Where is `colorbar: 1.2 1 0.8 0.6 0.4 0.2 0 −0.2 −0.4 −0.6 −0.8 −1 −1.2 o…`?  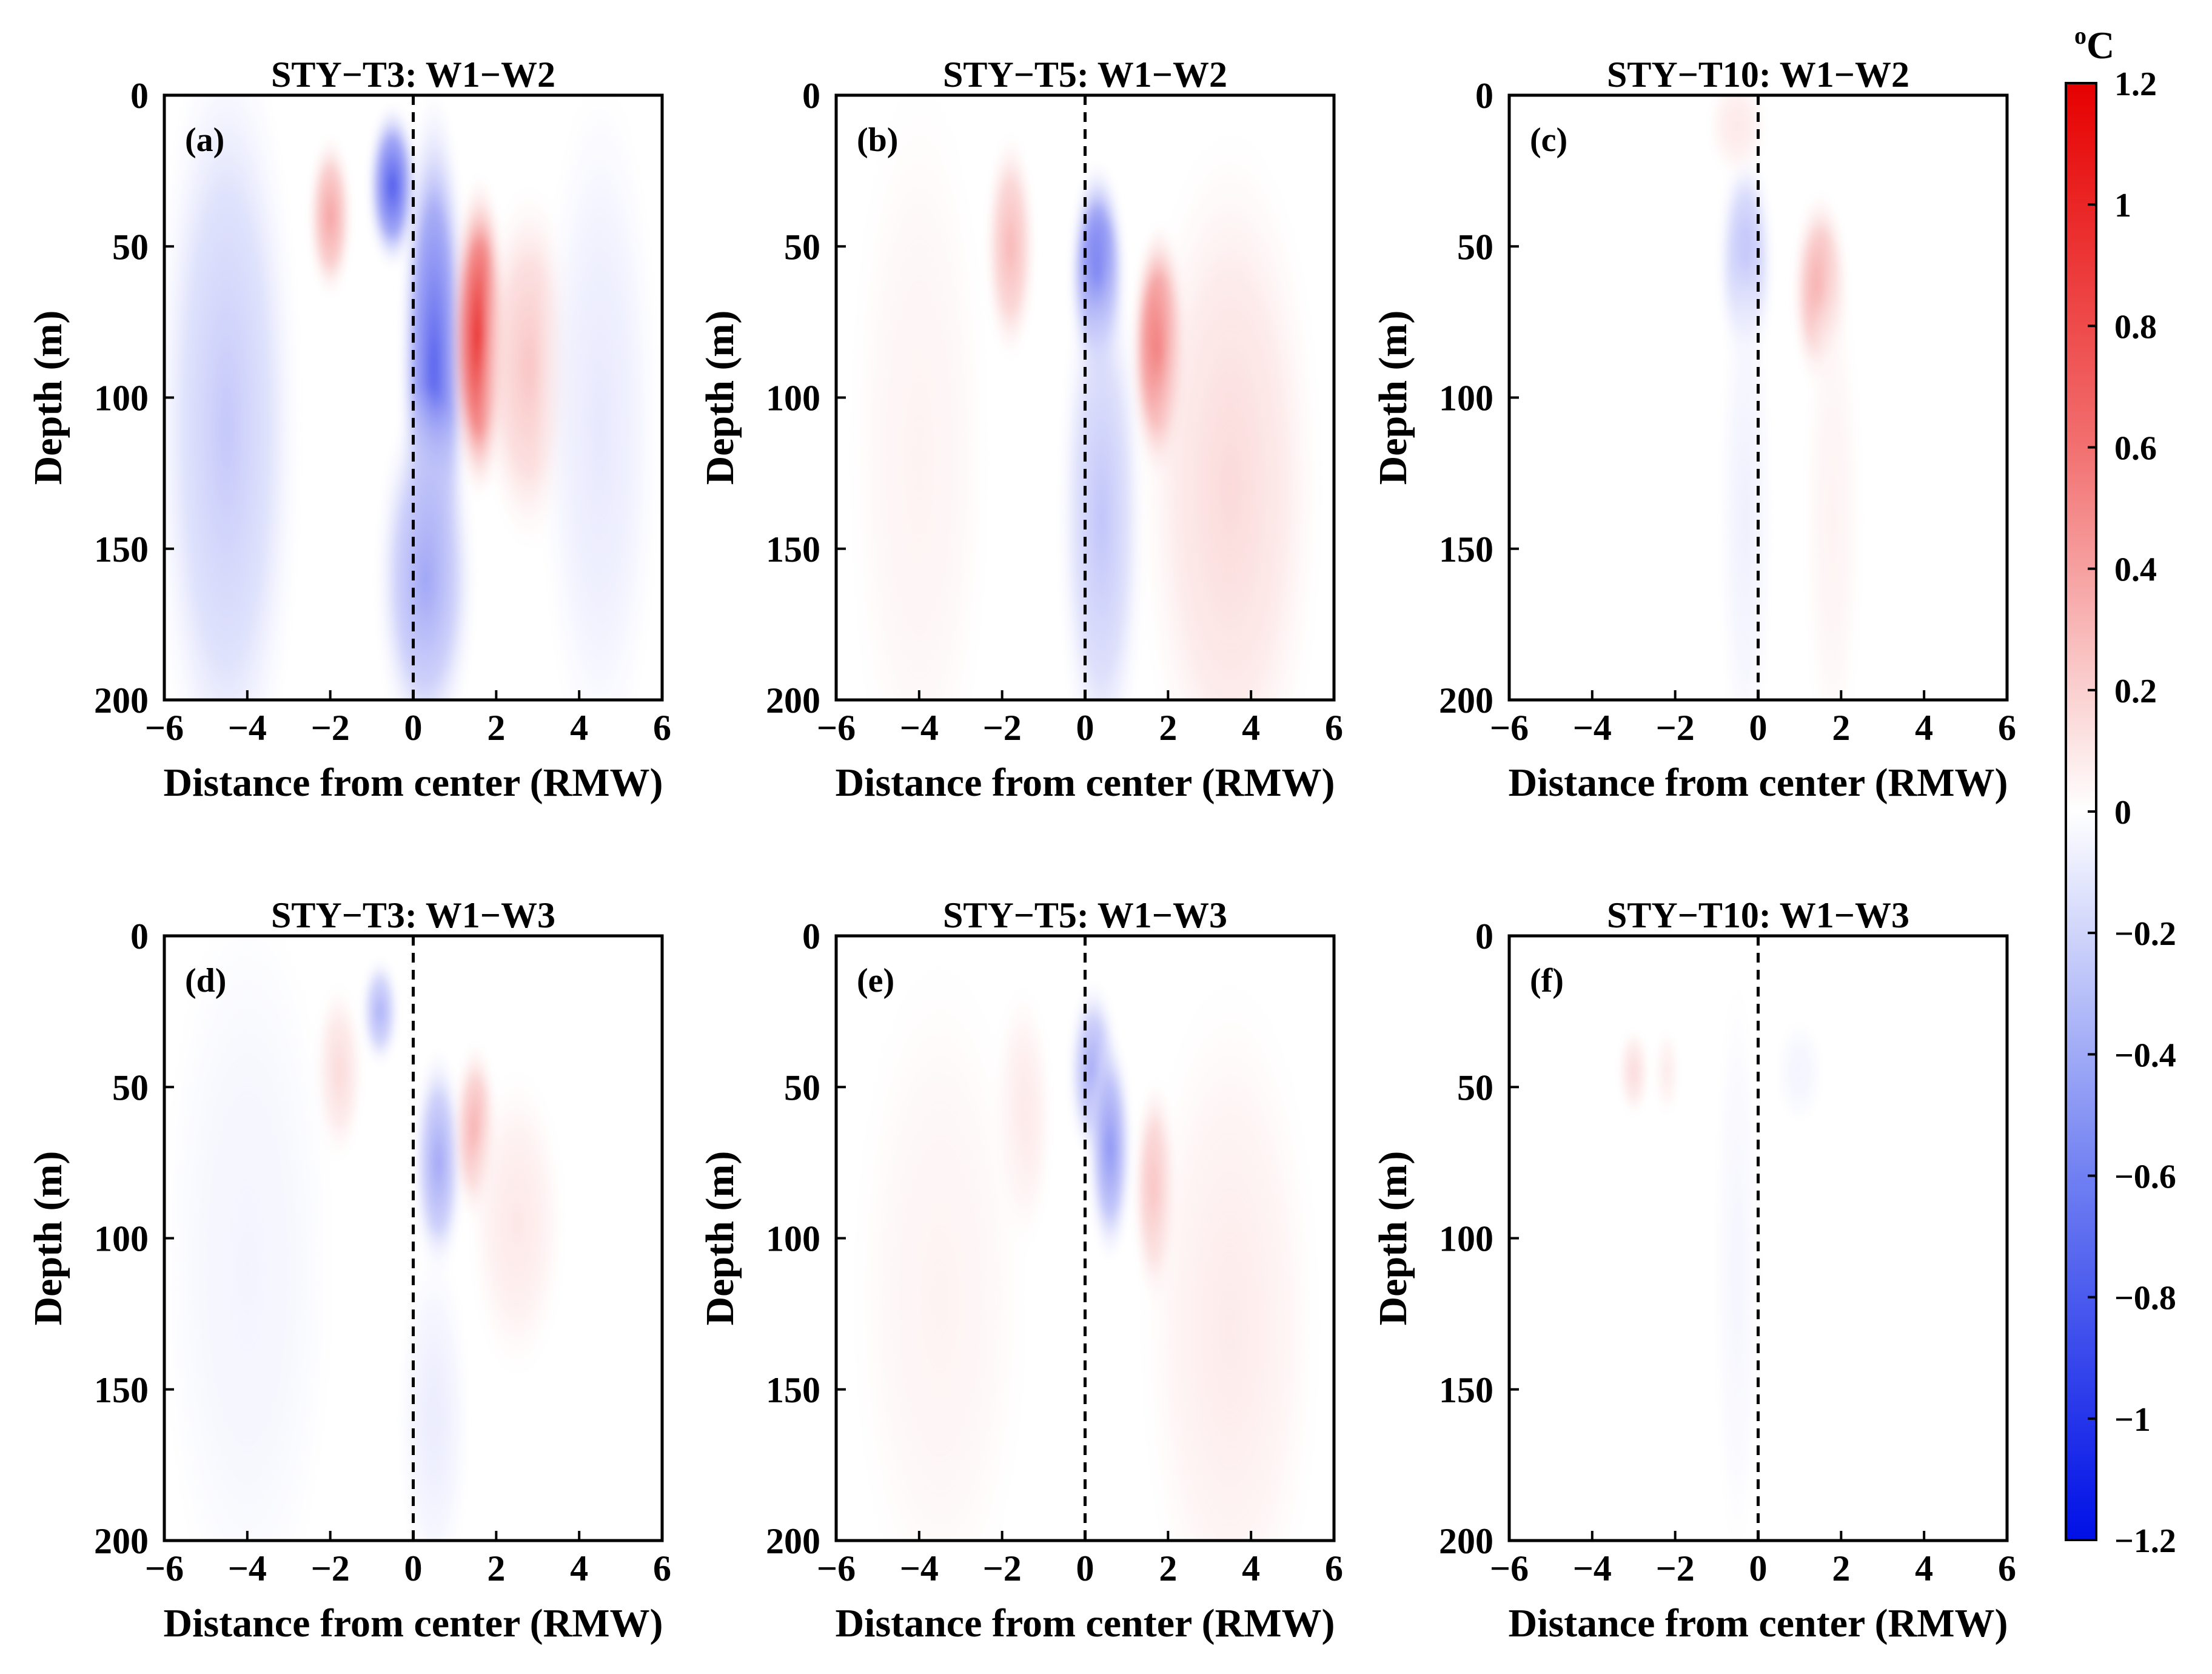 colorbar: 1.2 1 0.8 0.6 0.4 0.2 0 −0.2 −0.4 −0.6 −0.8 −1 −1.2 o… is located at coordinates (2120, 791).